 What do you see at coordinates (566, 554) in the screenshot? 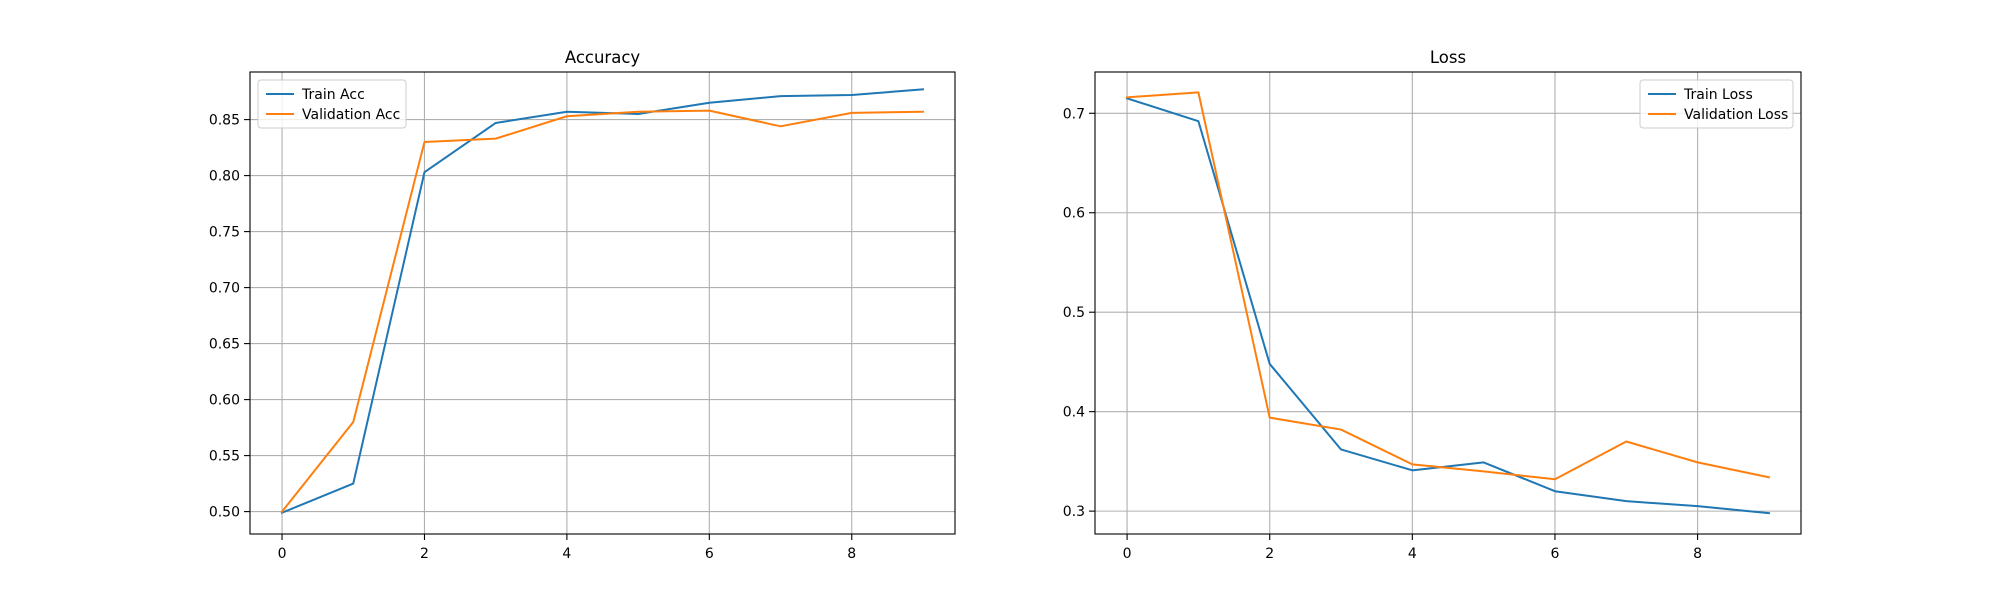
I see `accuracy-x-tick-label-2: 4` at bounding box center [566, 554].